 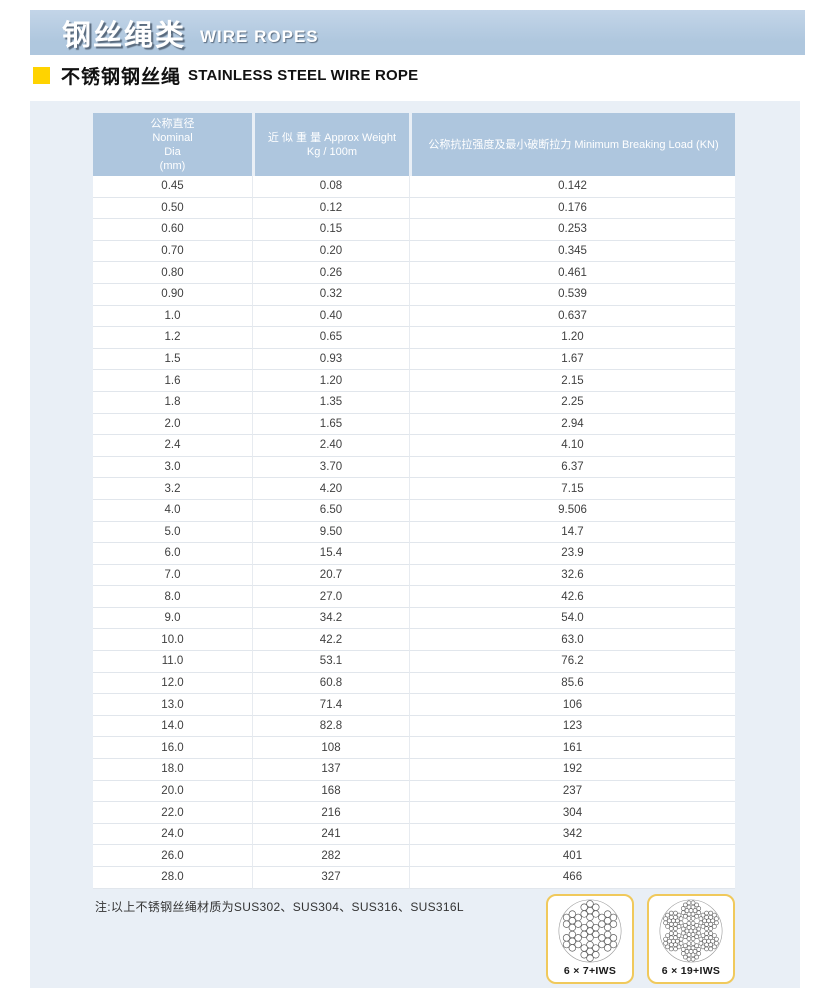 What do you see at coordinates (330, 705) in the screenshot?
I see `cell-approx-weight: 71.4` at bounding box center [330, 705].